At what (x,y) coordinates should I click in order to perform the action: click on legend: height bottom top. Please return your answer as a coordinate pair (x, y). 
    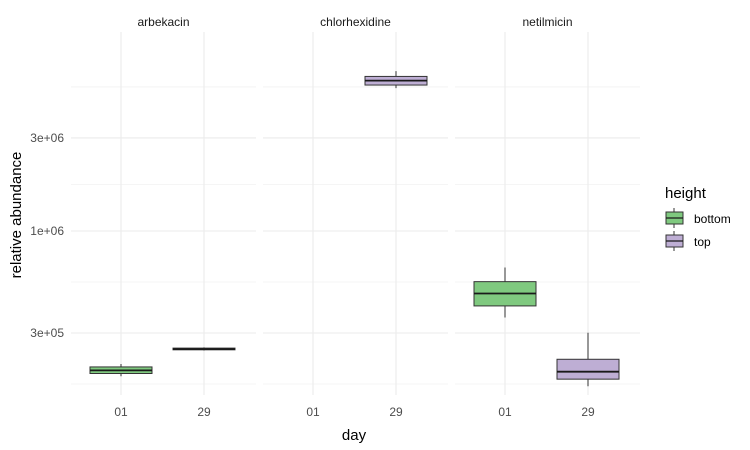
    Looking at the image, I should click on (698, 218).